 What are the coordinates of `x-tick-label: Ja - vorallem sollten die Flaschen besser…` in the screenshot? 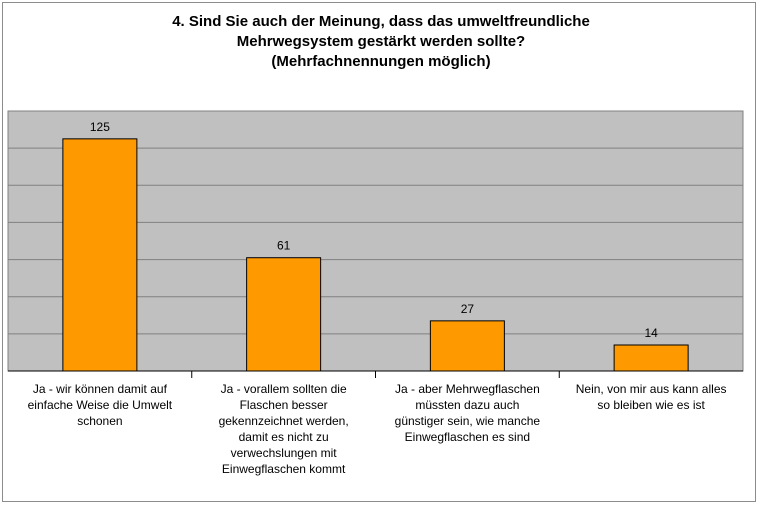 It's located at (284, 429).